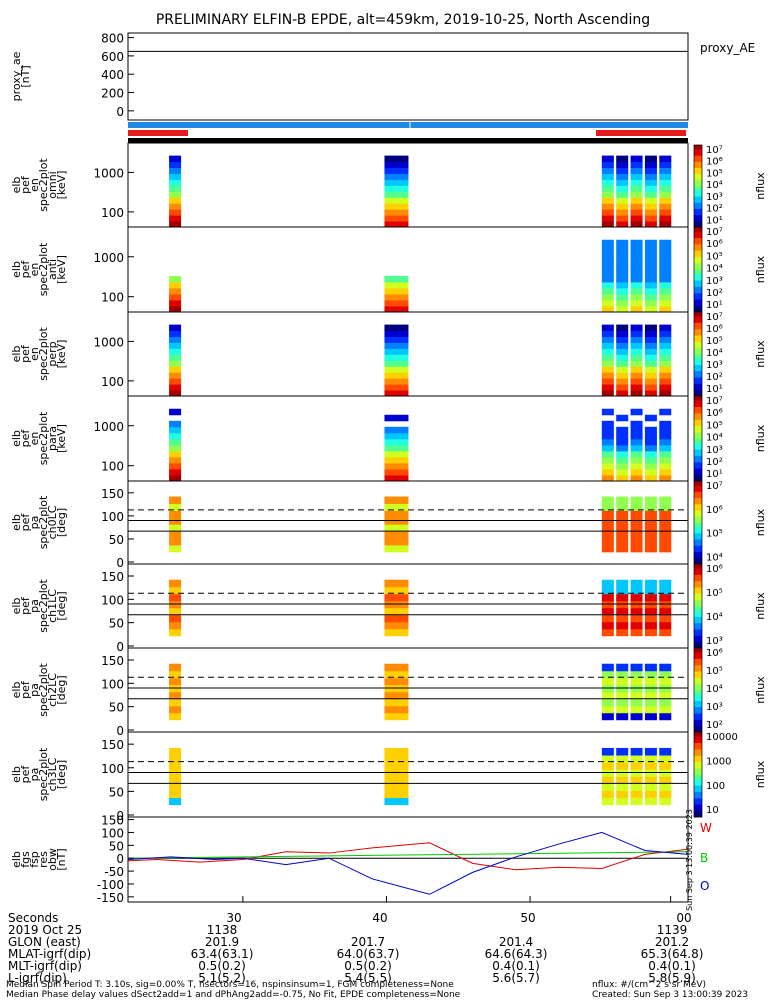  What do you see at coordinates (61, 605) in the screenshot?
I see `ylabel-ch1LC-5: [deg]` at bounding box center [61, 605].